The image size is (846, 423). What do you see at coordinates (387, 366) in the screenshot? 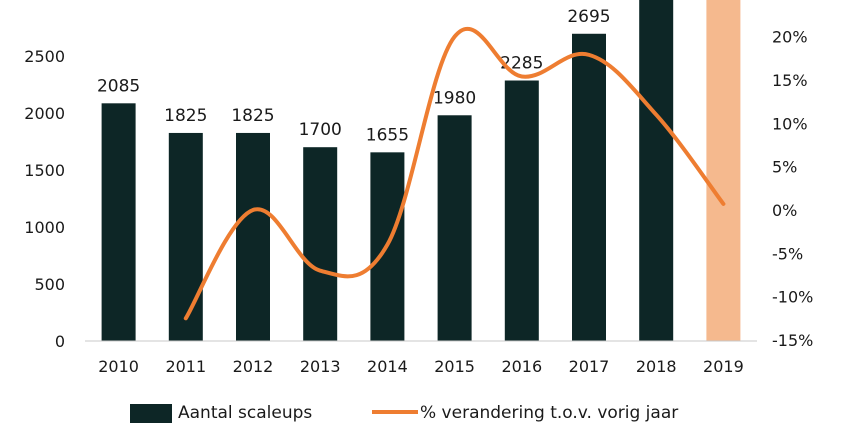
I see `x-tick-label: 2014` at bounding box center [387, 366].